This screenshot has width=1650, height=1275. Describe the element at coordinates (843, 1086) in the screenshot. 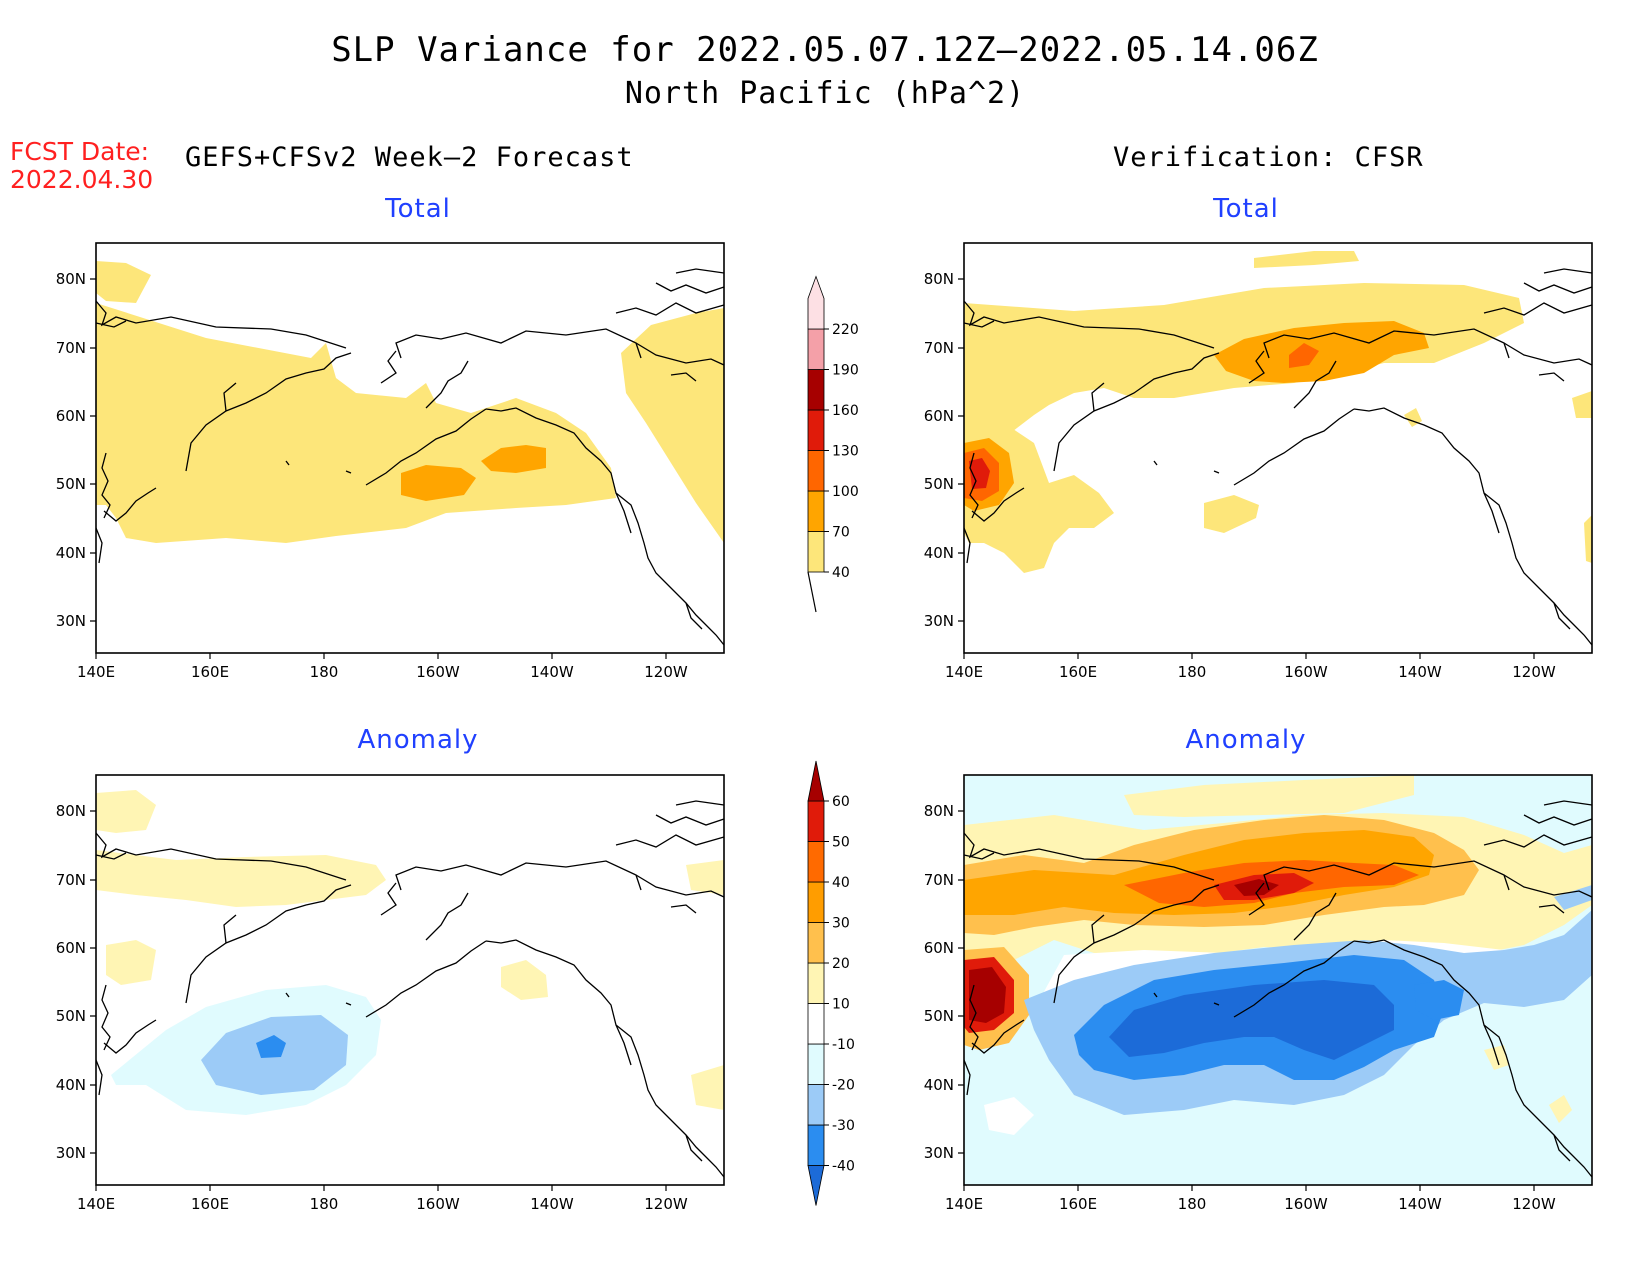

I see `colorbar-anomaly-label: -20` at that location.